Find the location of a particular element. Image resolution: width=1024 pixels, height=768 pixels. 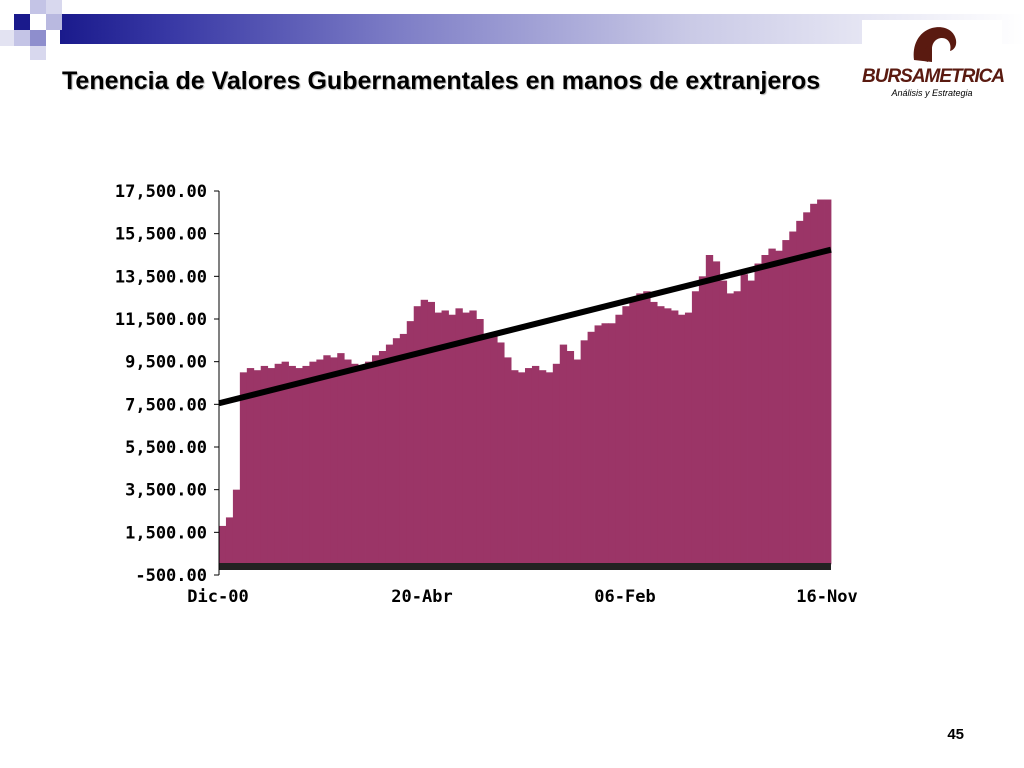

x-tick-label: 16-Nov is located at coordinates (826, 597).